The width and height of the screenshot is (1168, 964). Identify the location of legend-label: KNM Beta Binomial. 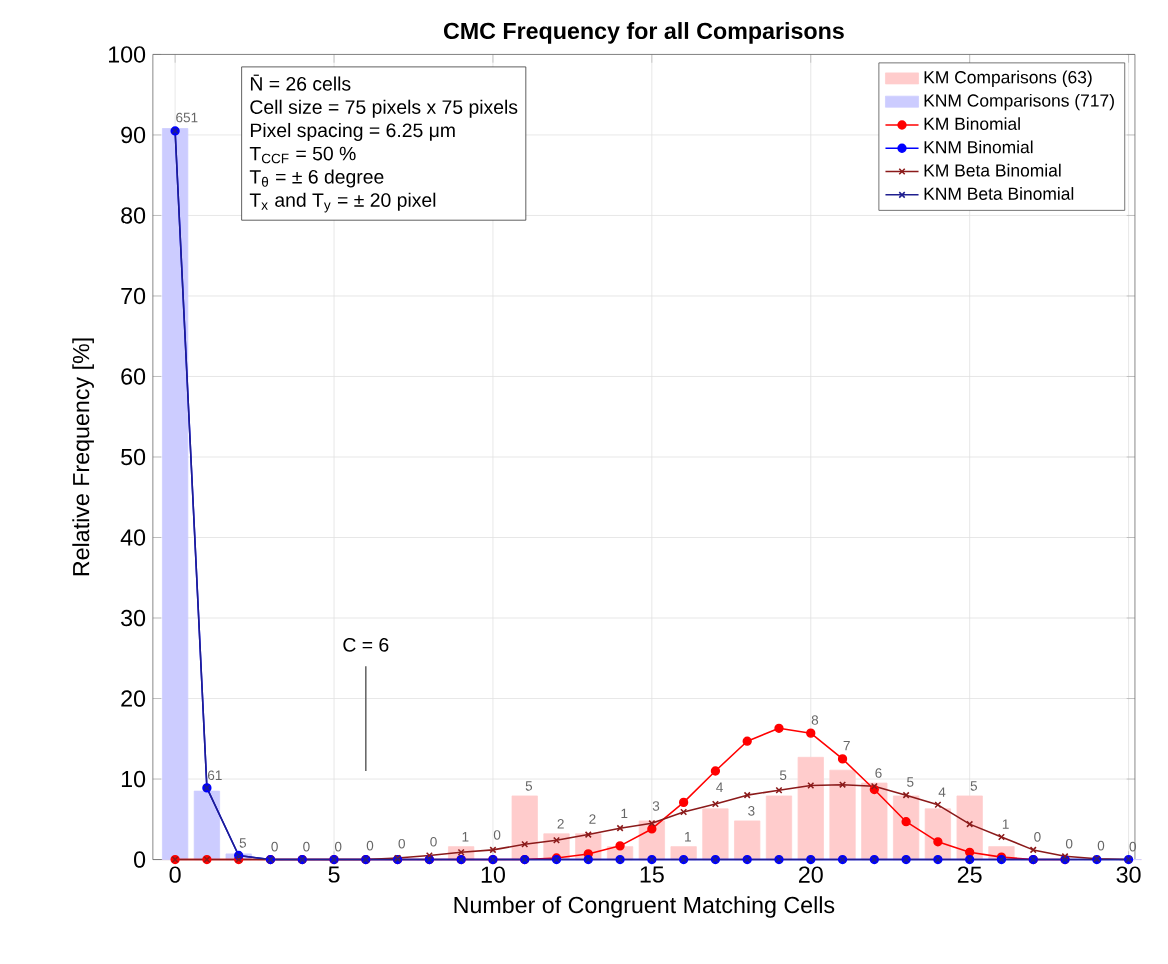
(999, 193).